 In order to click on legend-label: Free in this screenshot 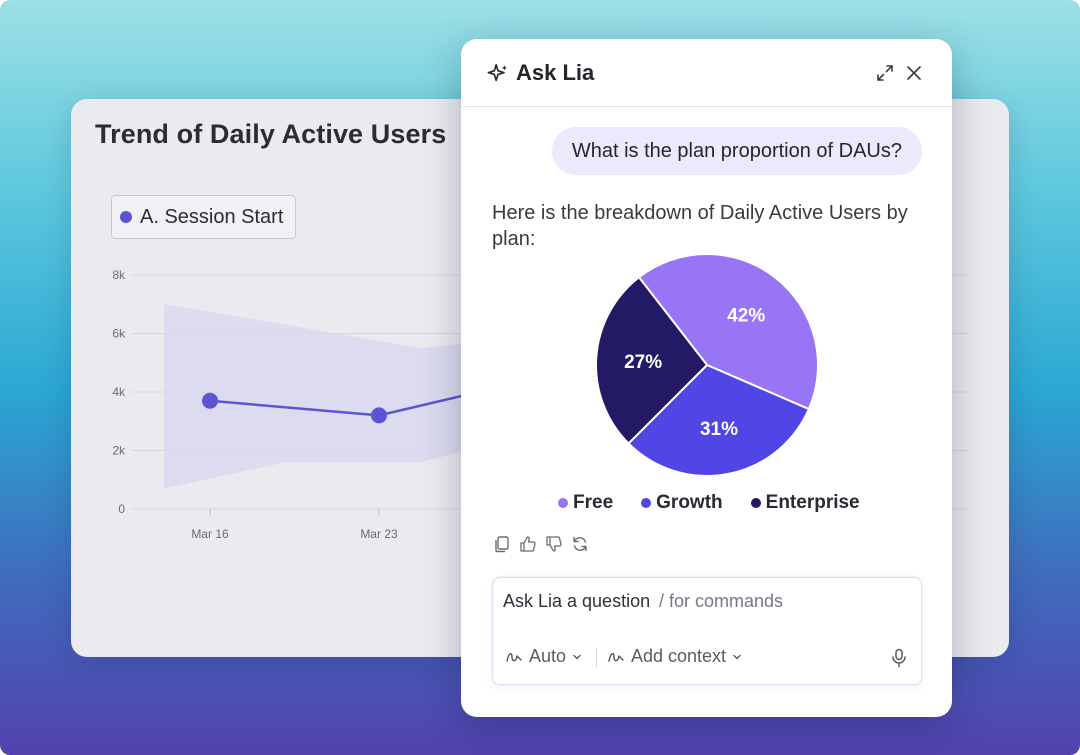, I will do `click(593, 502)`.